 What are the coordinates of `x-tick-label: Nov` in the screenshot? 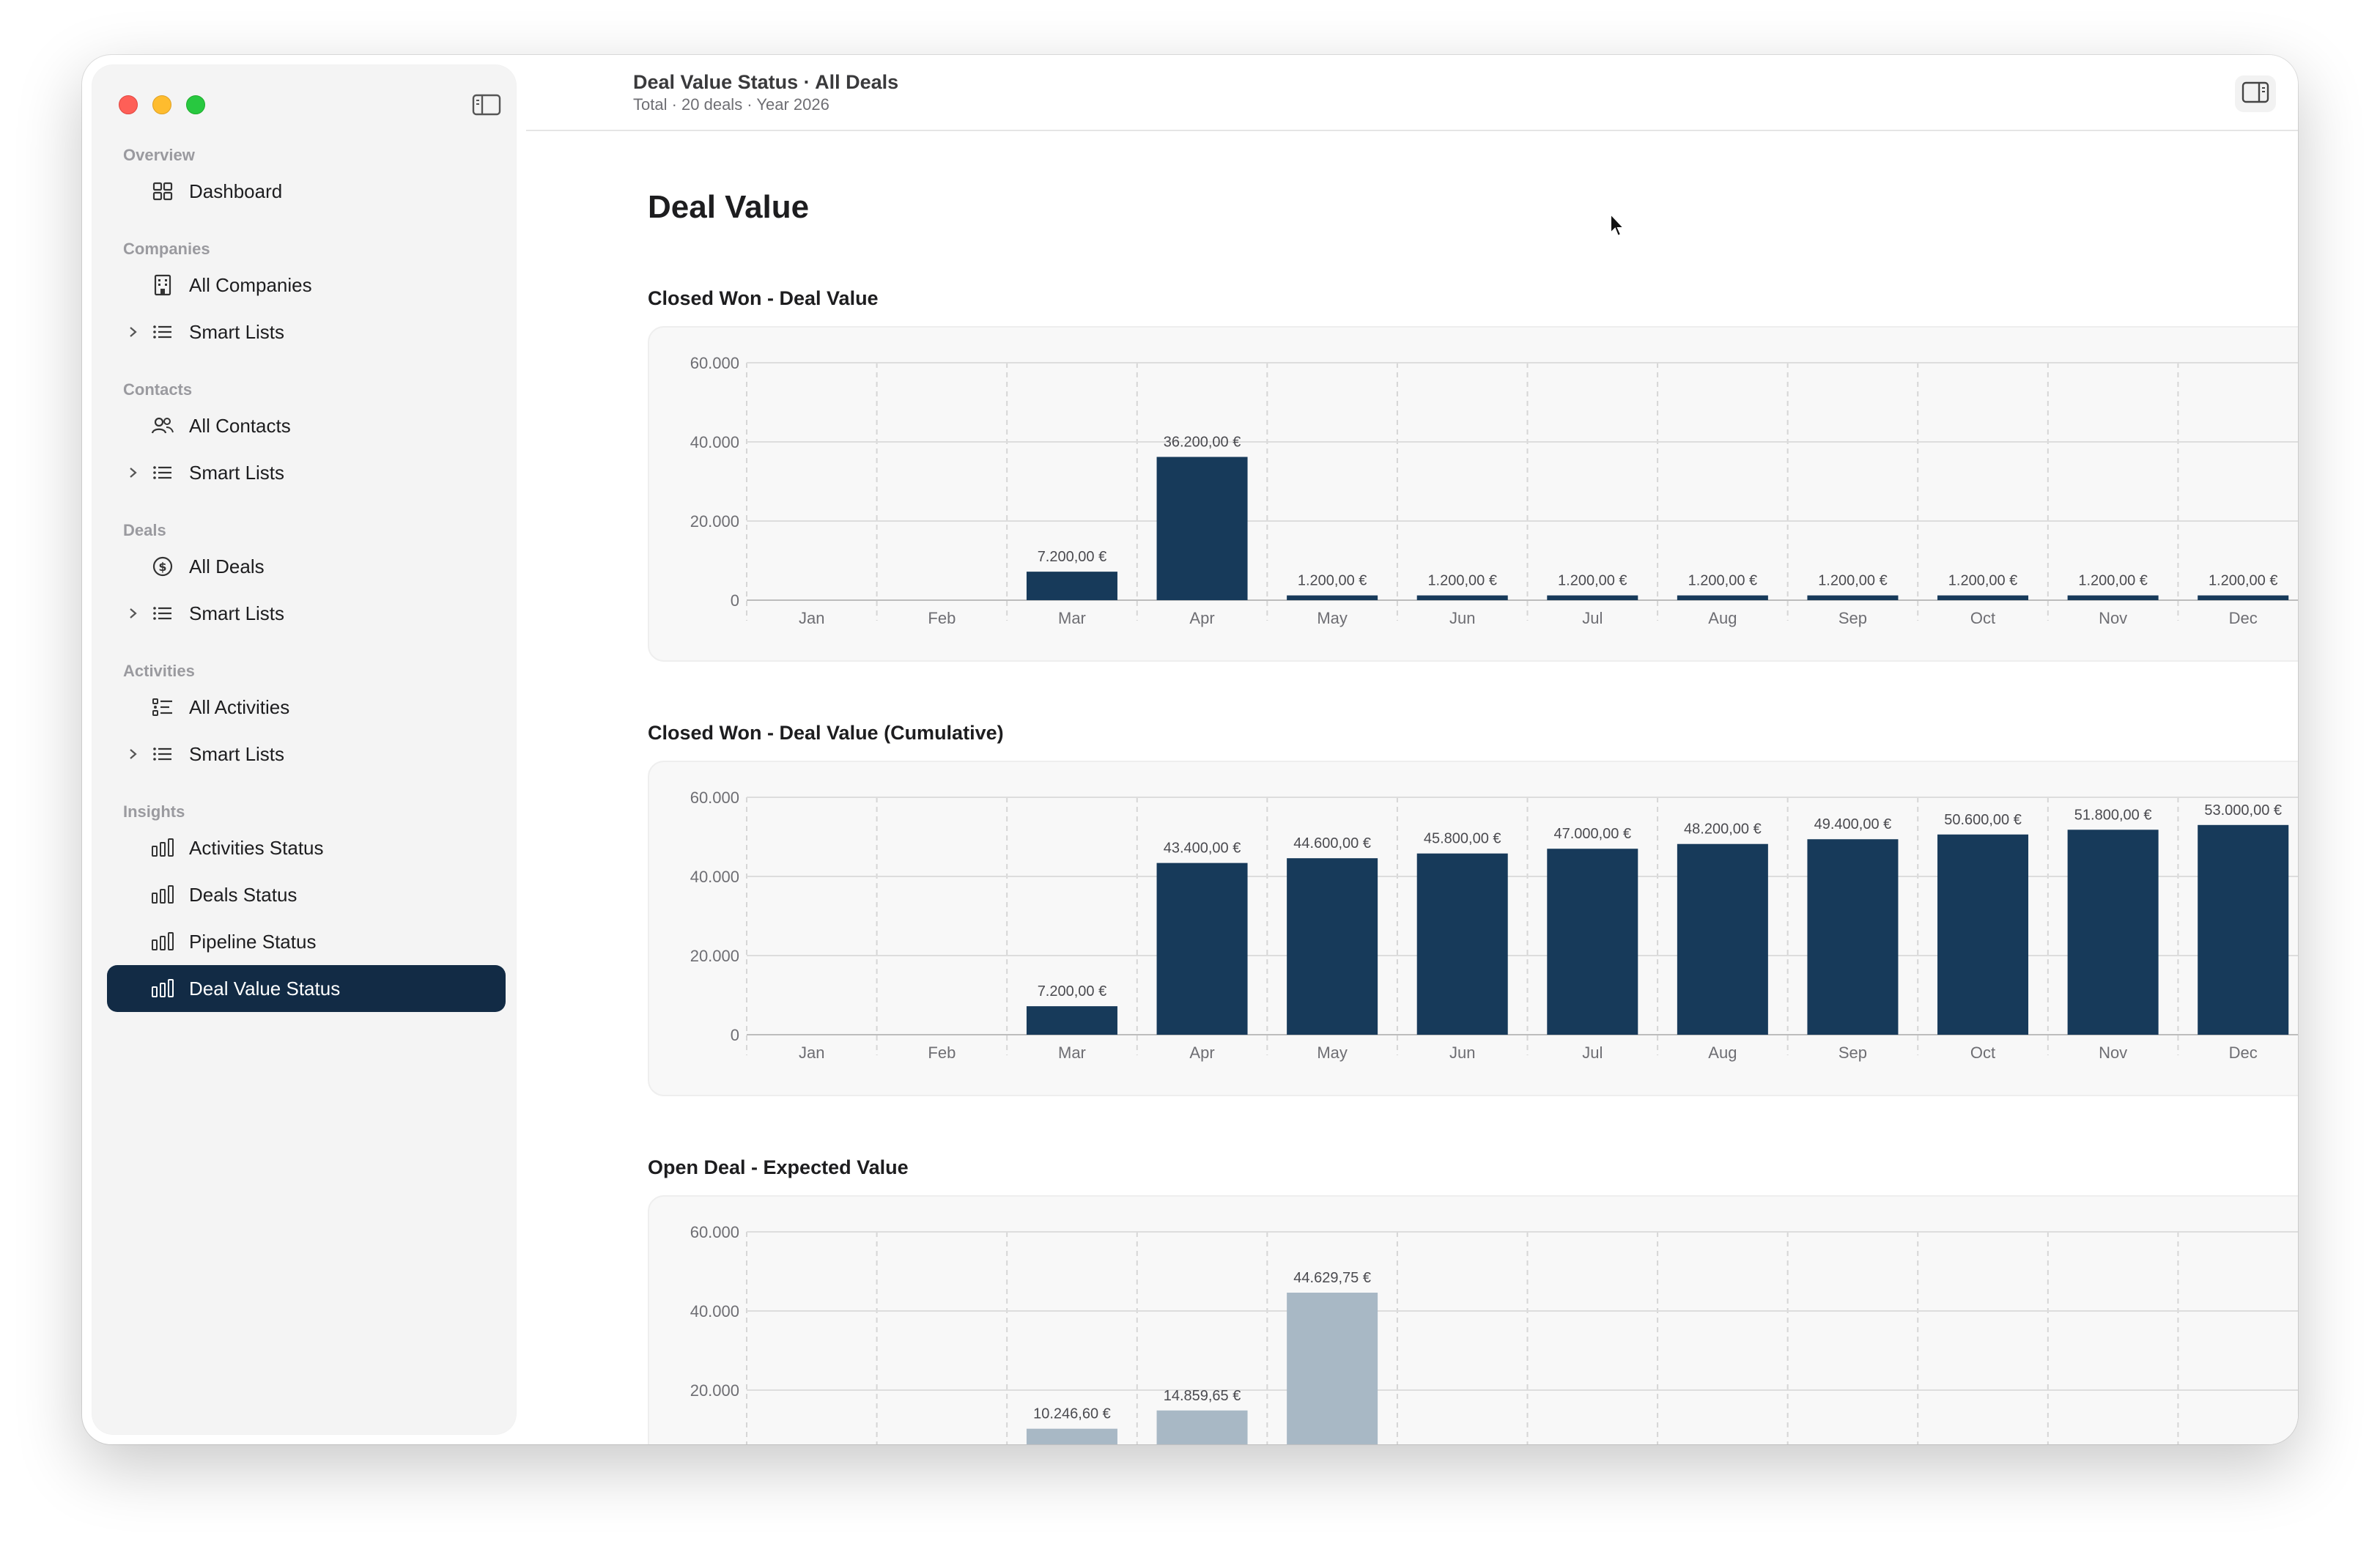 It's located at (2113, 1053).